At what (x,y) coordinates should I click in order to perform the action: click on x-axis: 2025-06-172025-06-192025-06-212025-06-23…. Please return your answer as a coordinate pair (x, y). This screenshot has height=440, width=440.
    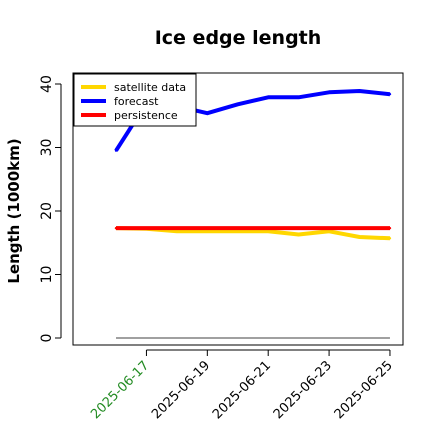
    Looking at the image, I should click on (242, 385).